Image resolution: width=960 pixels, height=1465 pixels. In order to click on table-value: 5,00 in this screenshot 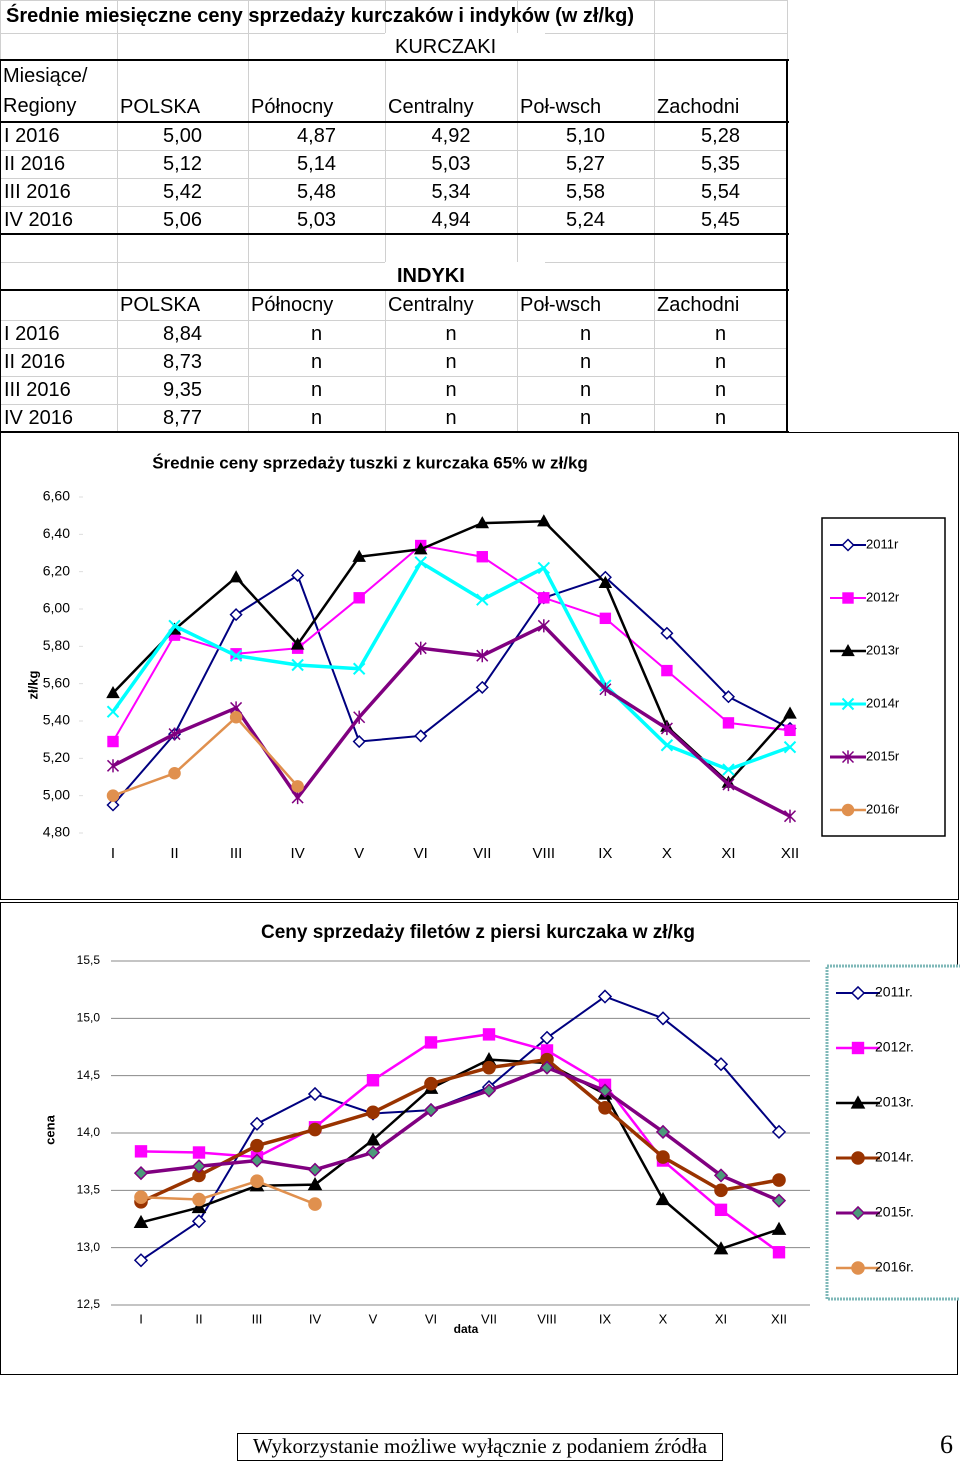, I will do `click(182, 135)`.